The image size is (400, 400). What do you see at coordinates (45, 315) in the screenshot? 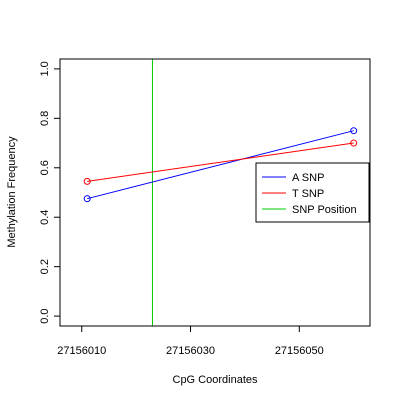
I see `y-tick-label: 0.0` at bounding box center [45, 315].